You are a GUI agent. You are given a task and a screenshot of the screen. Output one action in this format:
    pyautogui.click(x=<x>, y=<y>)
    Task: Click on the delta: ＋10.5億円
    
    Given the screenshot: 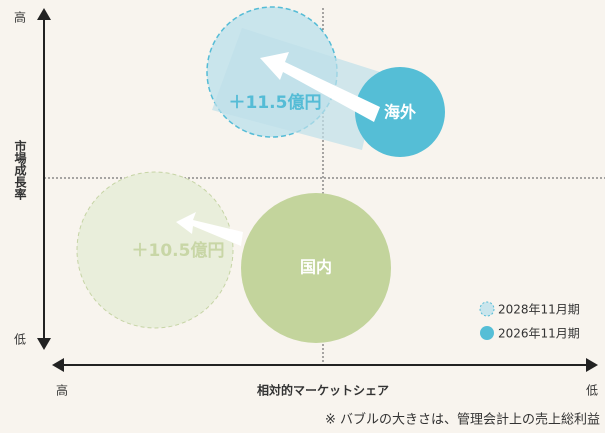 What is the action you would take?
    pyautogui.click(x=178, y=250)
    